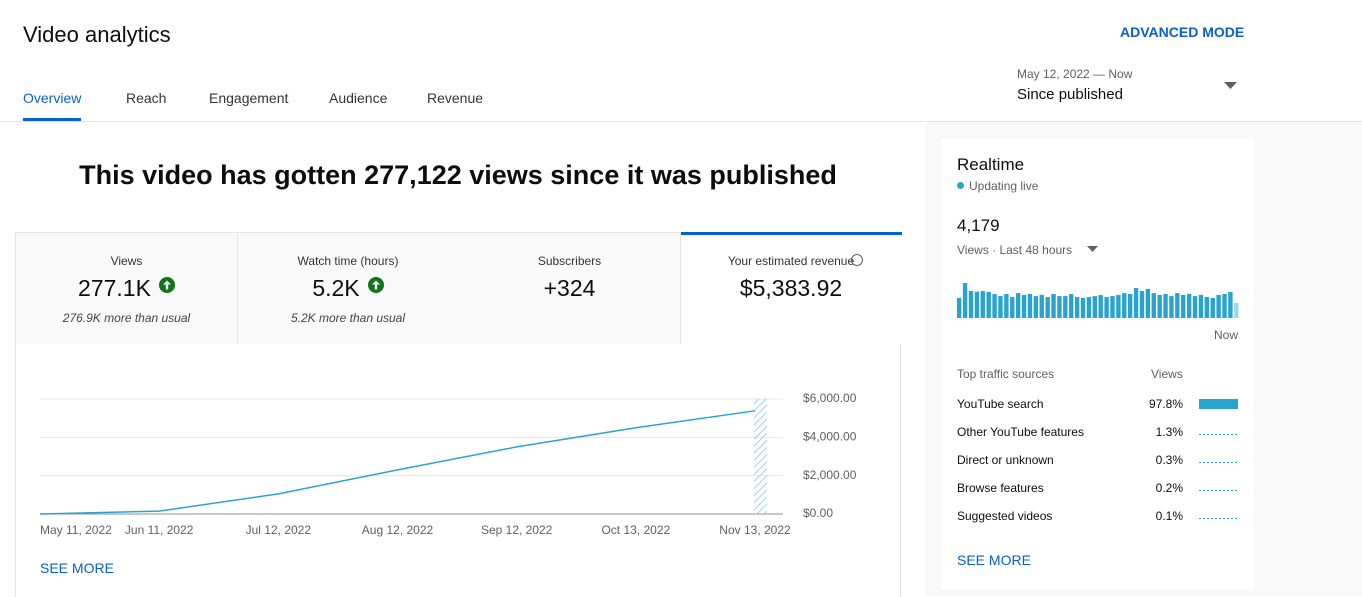  I want to click on dropdown-arrow, so click(1231, 86).